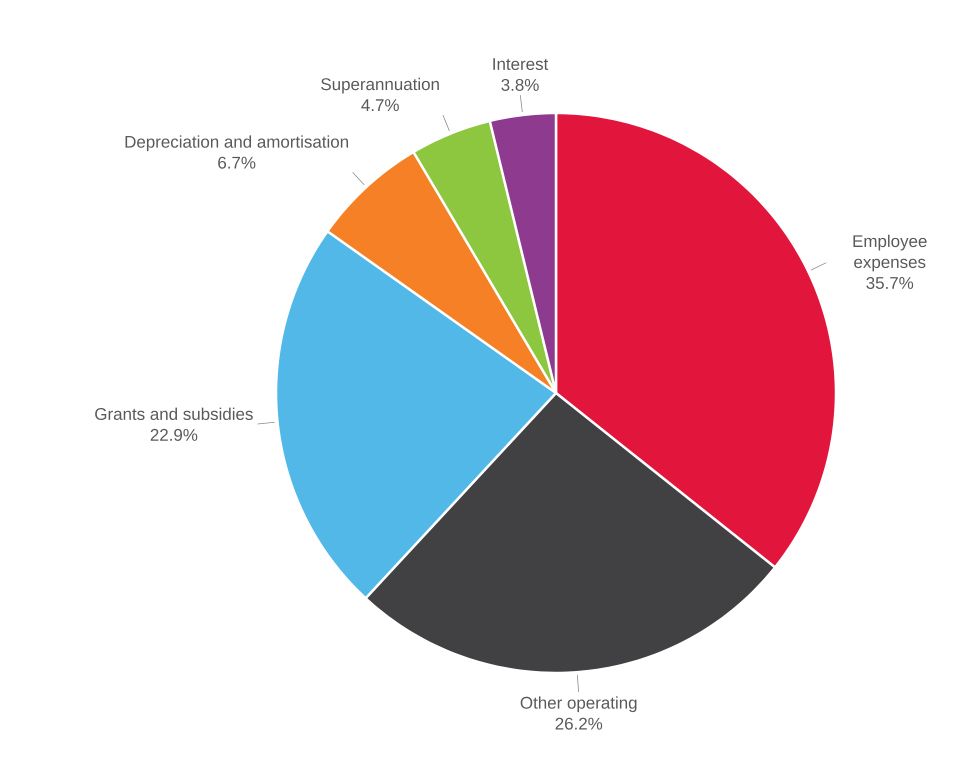  I want to click on data-label: 4.7%, so click(380, 105).